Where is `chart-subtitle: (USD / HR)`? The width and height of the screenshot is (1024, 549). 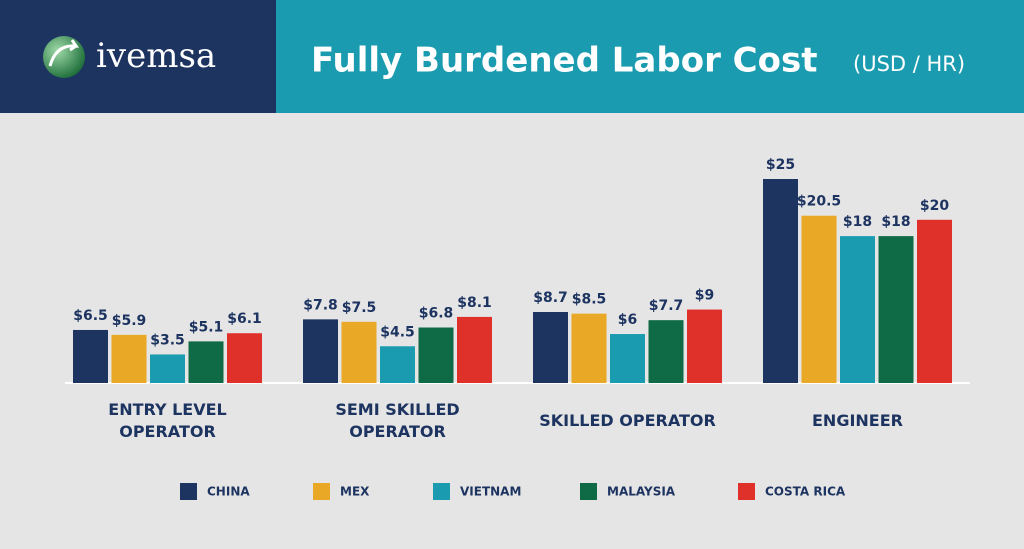 chart-subtitle: (USD / HR) is located at coordinates (909, 64).